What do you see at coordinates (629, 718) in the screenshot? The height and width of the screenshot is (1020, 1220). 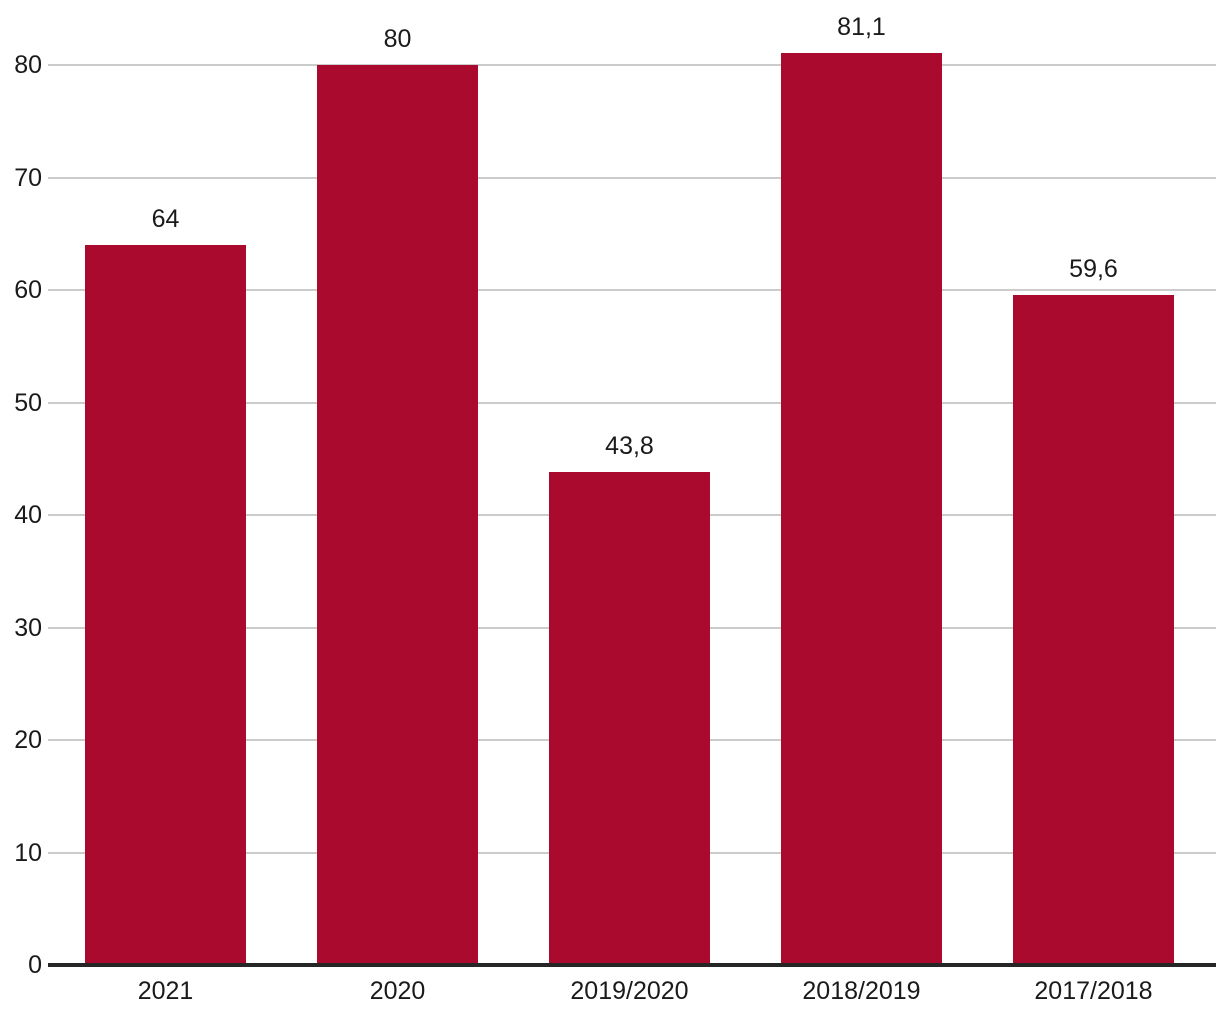 I see `bar-2019-2020` at bounding box center [629, 718].